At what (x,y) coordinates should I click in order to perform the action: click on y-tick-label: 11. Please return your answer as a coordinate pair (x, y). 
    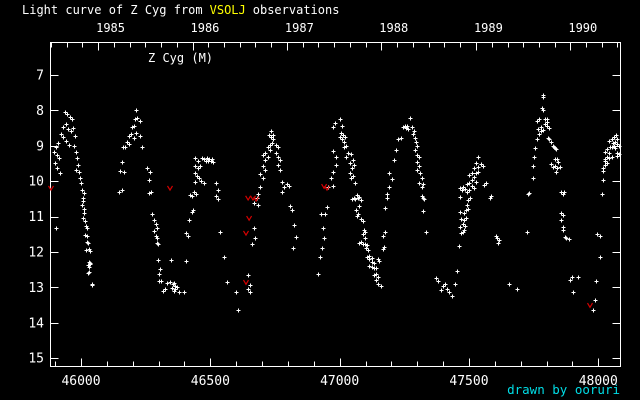
    Looking at the image, I should click on (36, 217).